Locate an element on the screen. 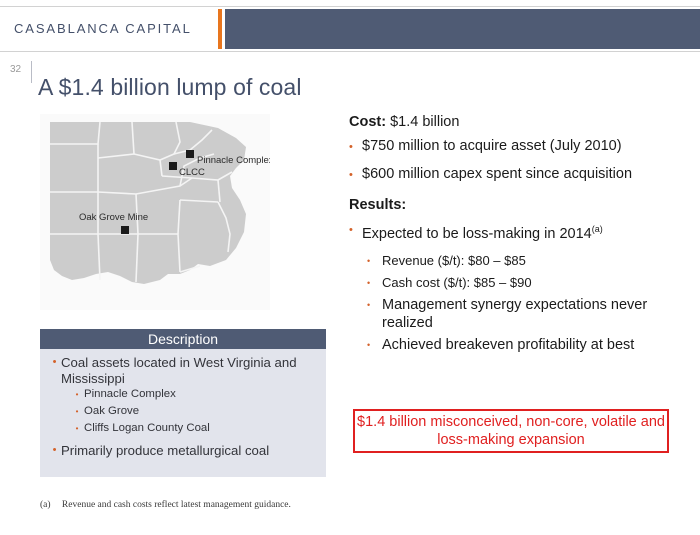 Image resolution: width=700 pixels, height=535 pixels. results-bullet-loss-making: • Expected to be loss-making in 2014(a) is located at coordinates (514, 232).